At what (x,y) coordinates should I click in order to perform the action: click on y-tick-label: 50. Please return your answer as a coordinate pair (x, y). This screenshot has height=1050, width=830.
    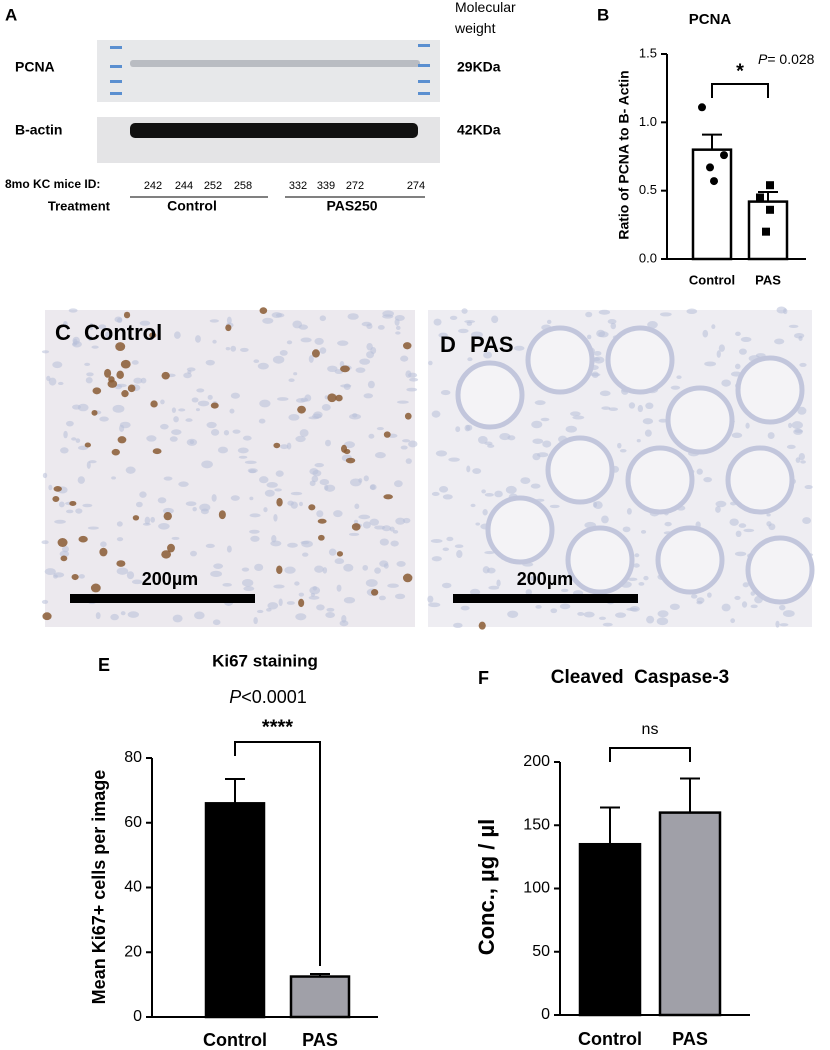
    Looking at the image, I should click on (541, 951).